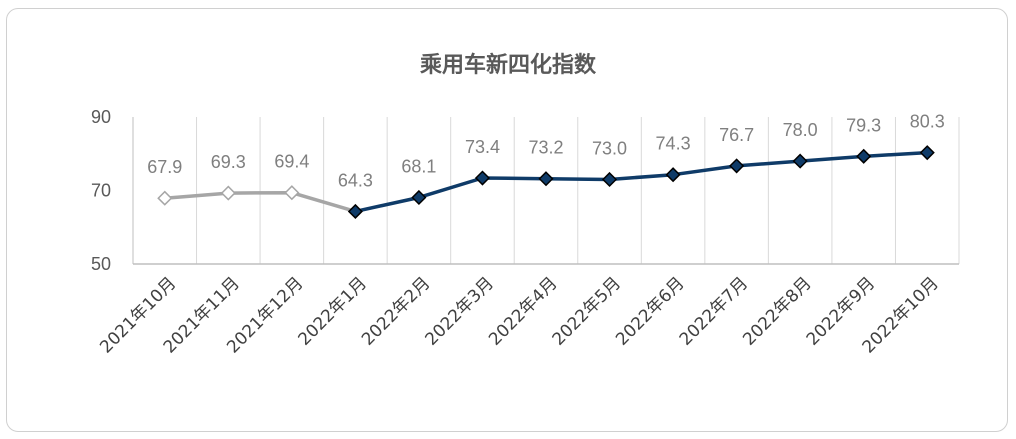 The height and width of the screenshot is (439, 1016). I want to click on y-tick-label: 50, so click(101, 264).